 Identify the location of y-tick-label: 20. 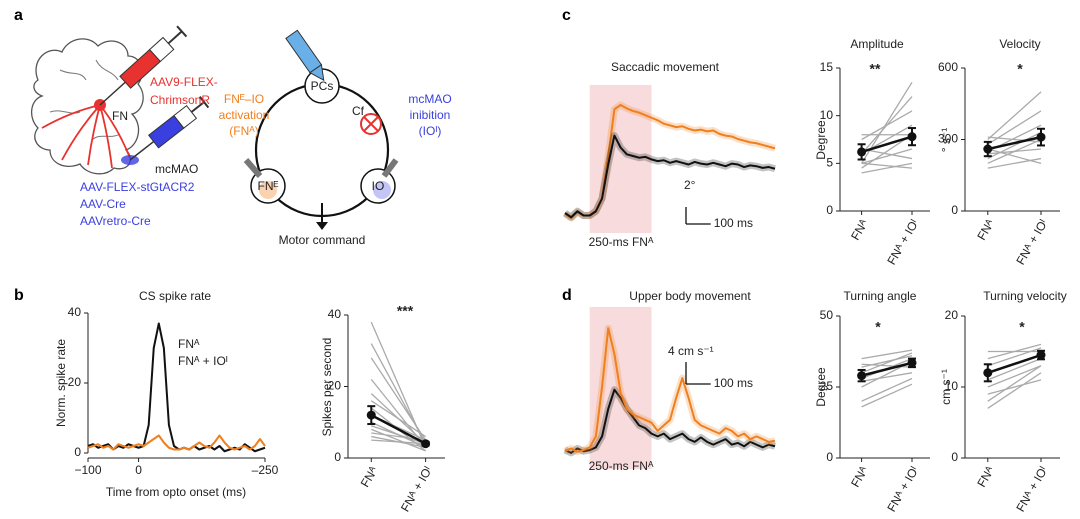
(335, 386).